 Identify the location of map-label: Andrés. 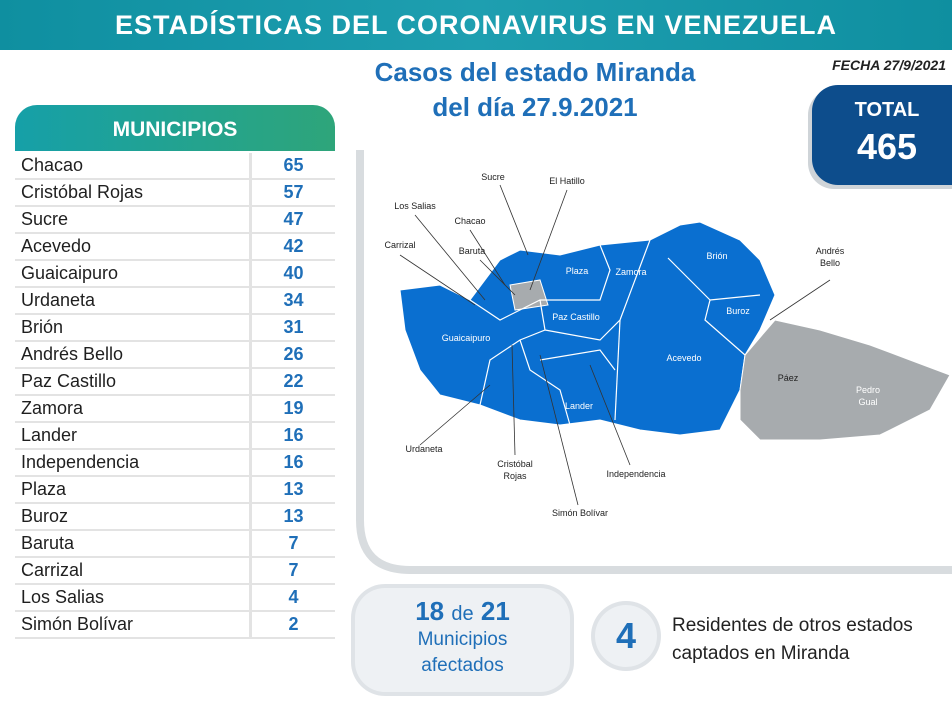
(830, 251).